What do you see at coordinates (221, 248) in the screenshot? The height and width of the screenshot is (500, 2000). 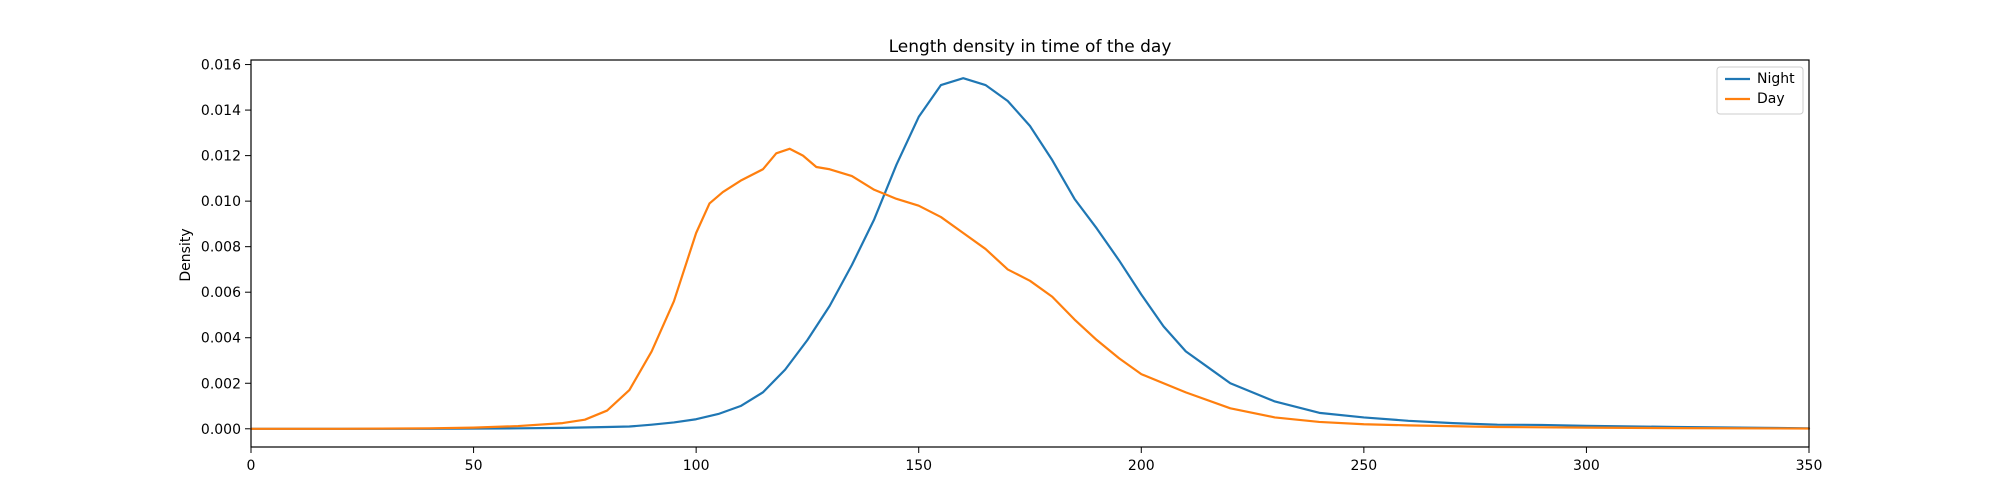 I see `y-tick-label: 0.008` at bounding box center [221, 248].